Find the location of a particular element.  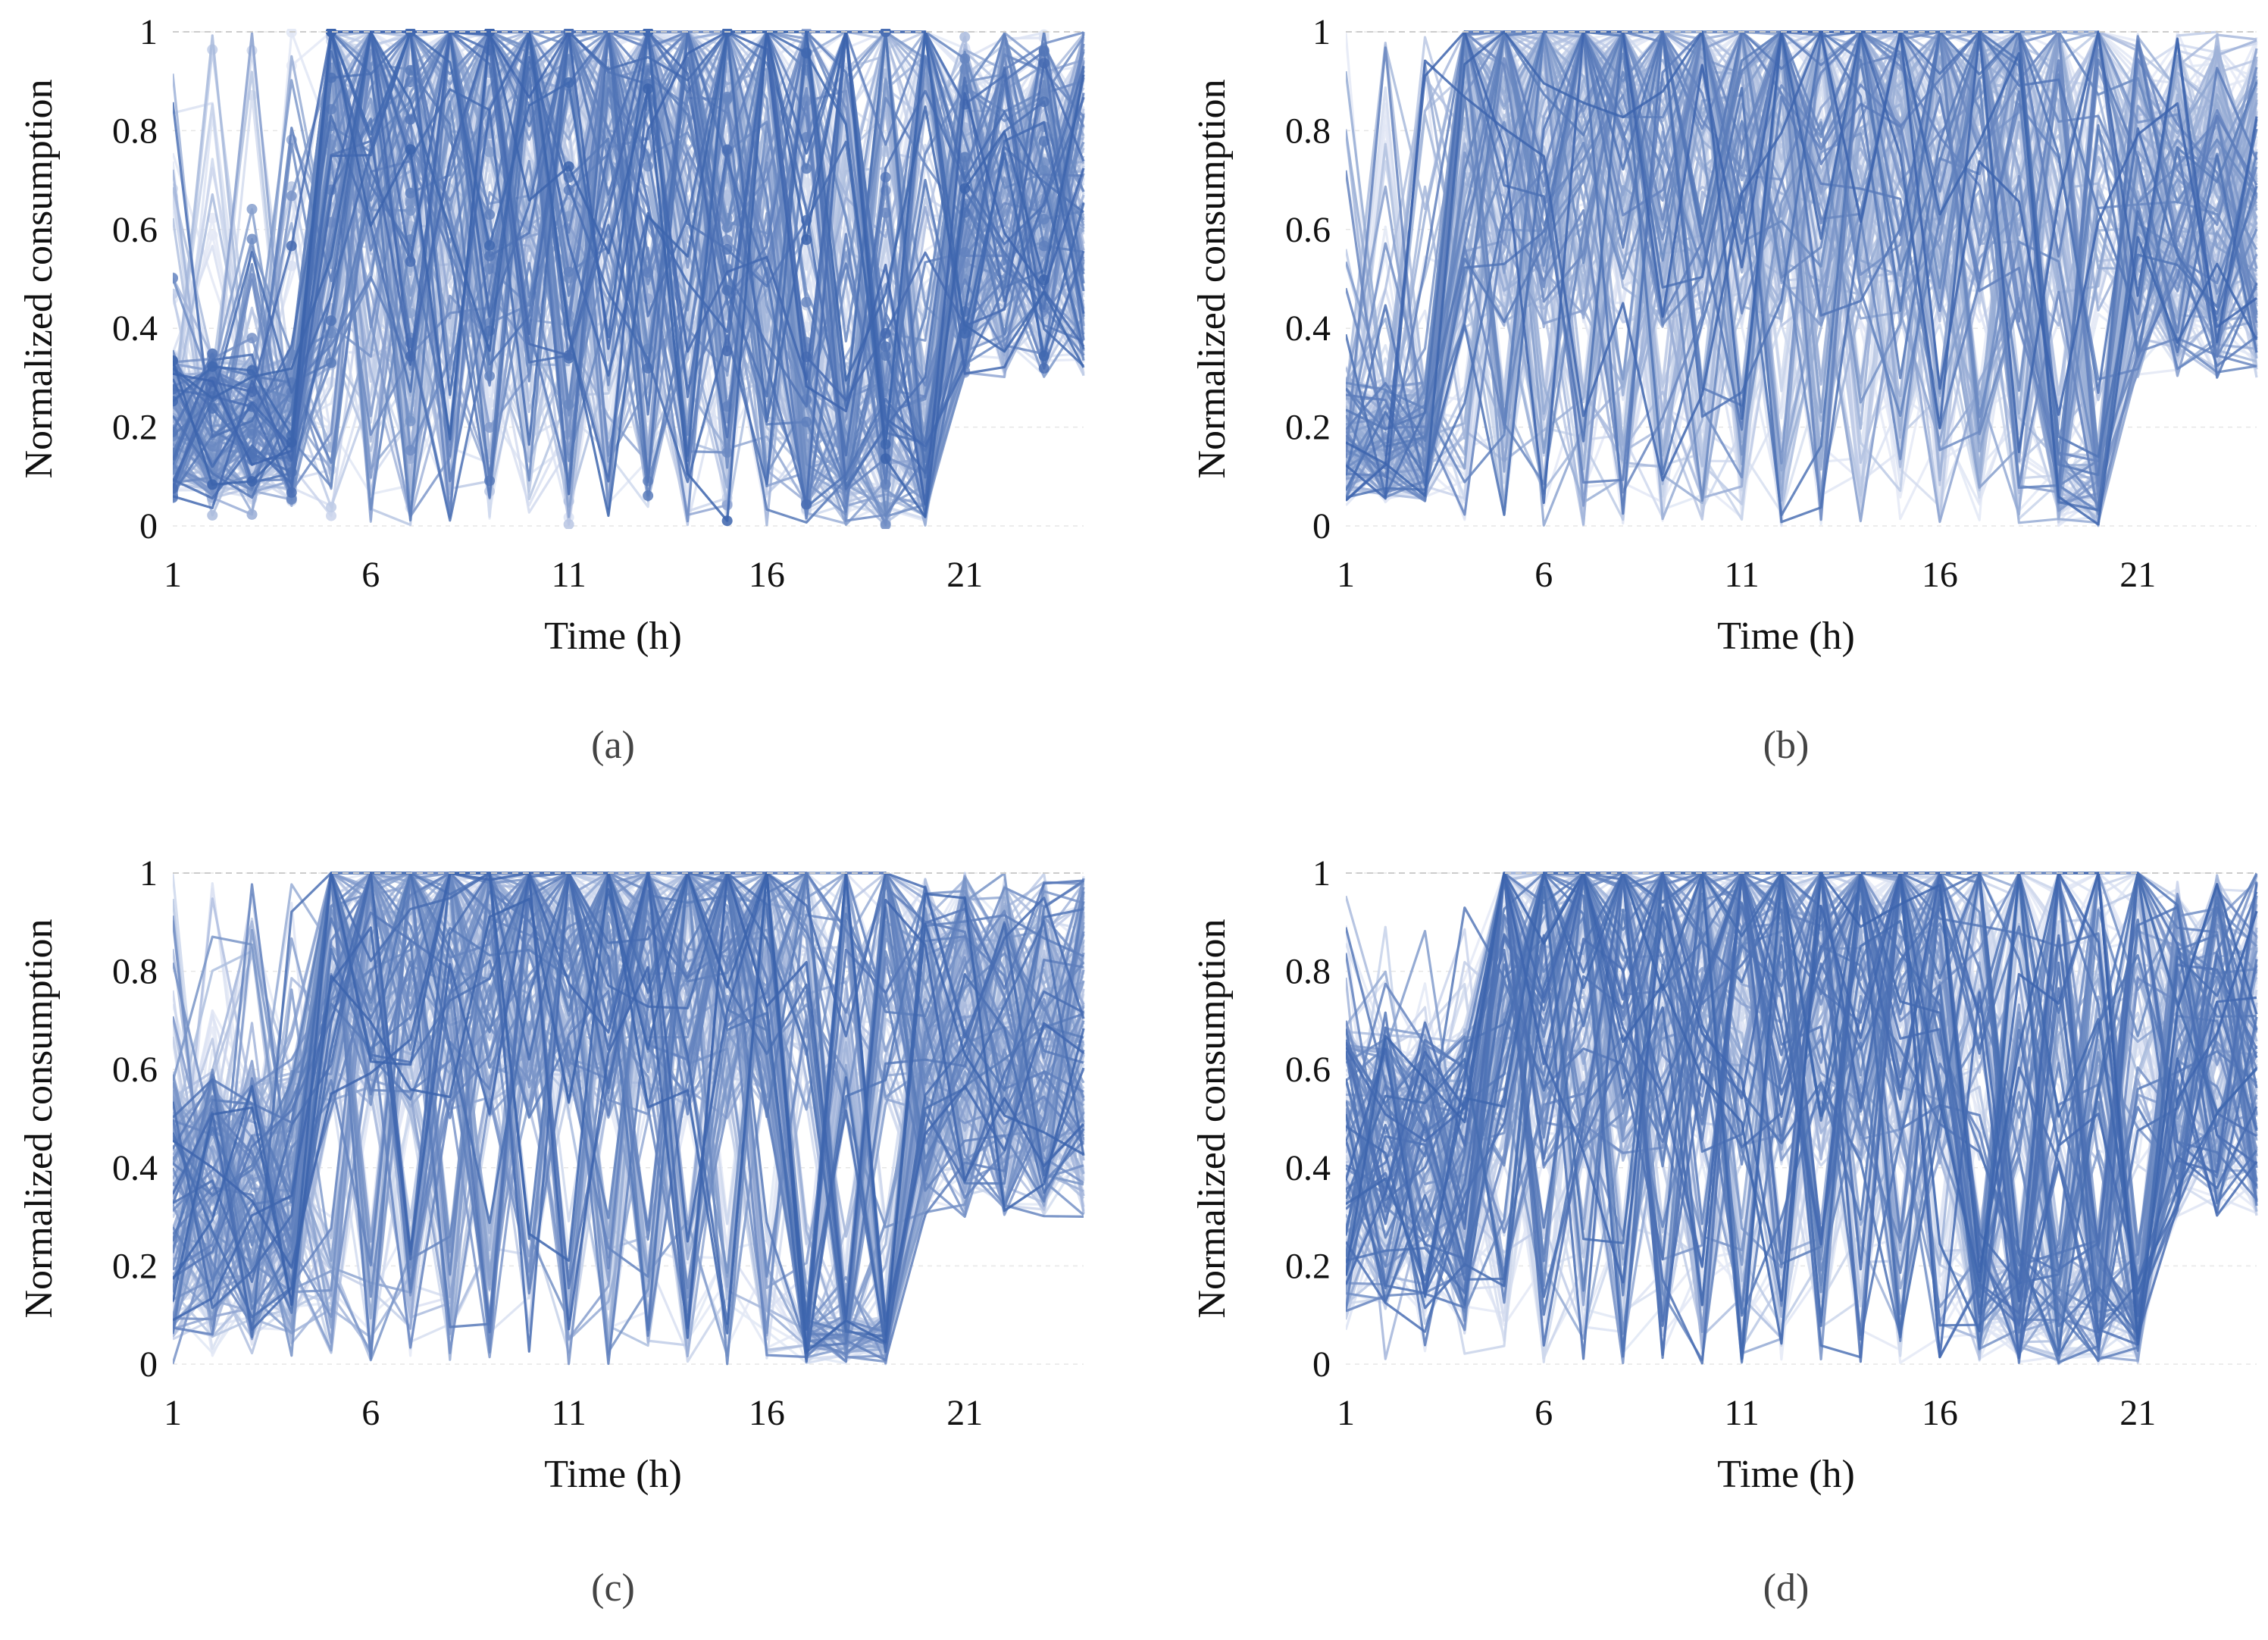

x-tick-label: 1 is located at coordinates (173, 1413).